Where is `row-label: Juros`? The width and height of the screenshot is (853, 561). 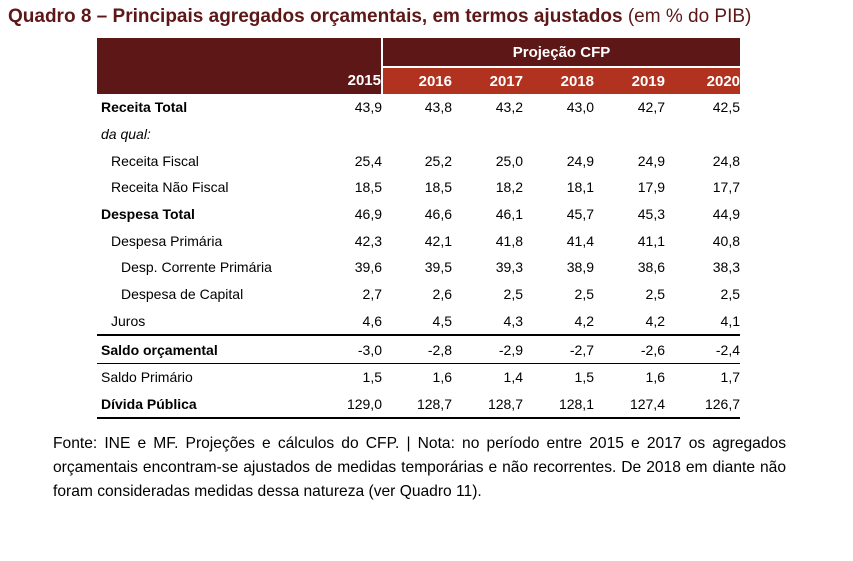
row-label: Juros is located at coordinates (128, 320).